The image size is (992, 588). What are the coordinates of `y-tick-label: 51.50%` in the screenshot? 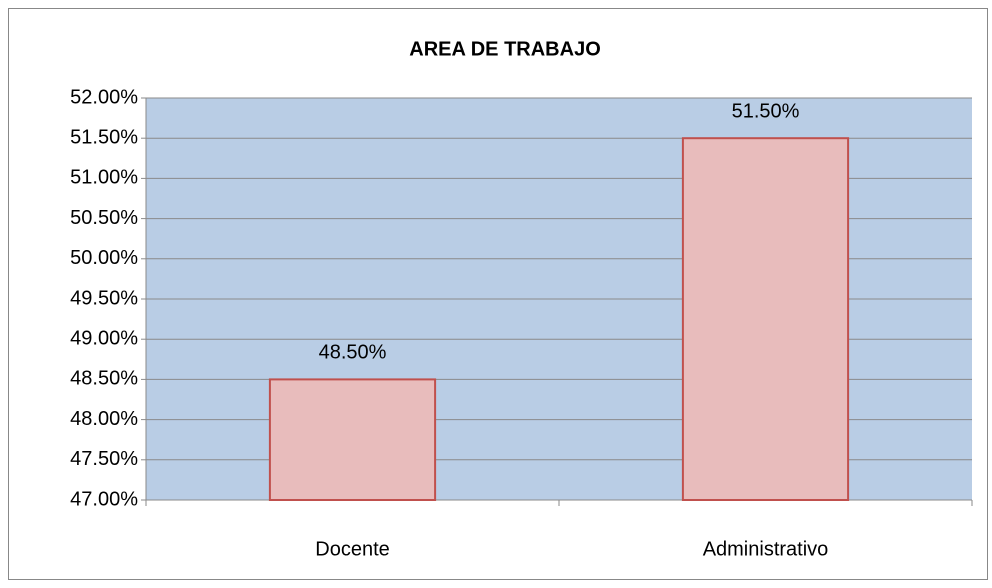 It's located at (104, 137).